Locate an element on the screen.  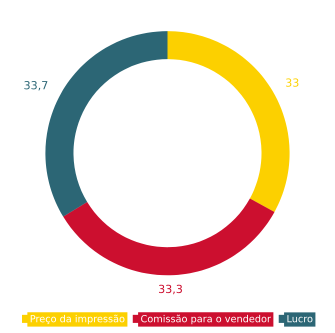
data-label: 33 is located at coordinates (292, 82).